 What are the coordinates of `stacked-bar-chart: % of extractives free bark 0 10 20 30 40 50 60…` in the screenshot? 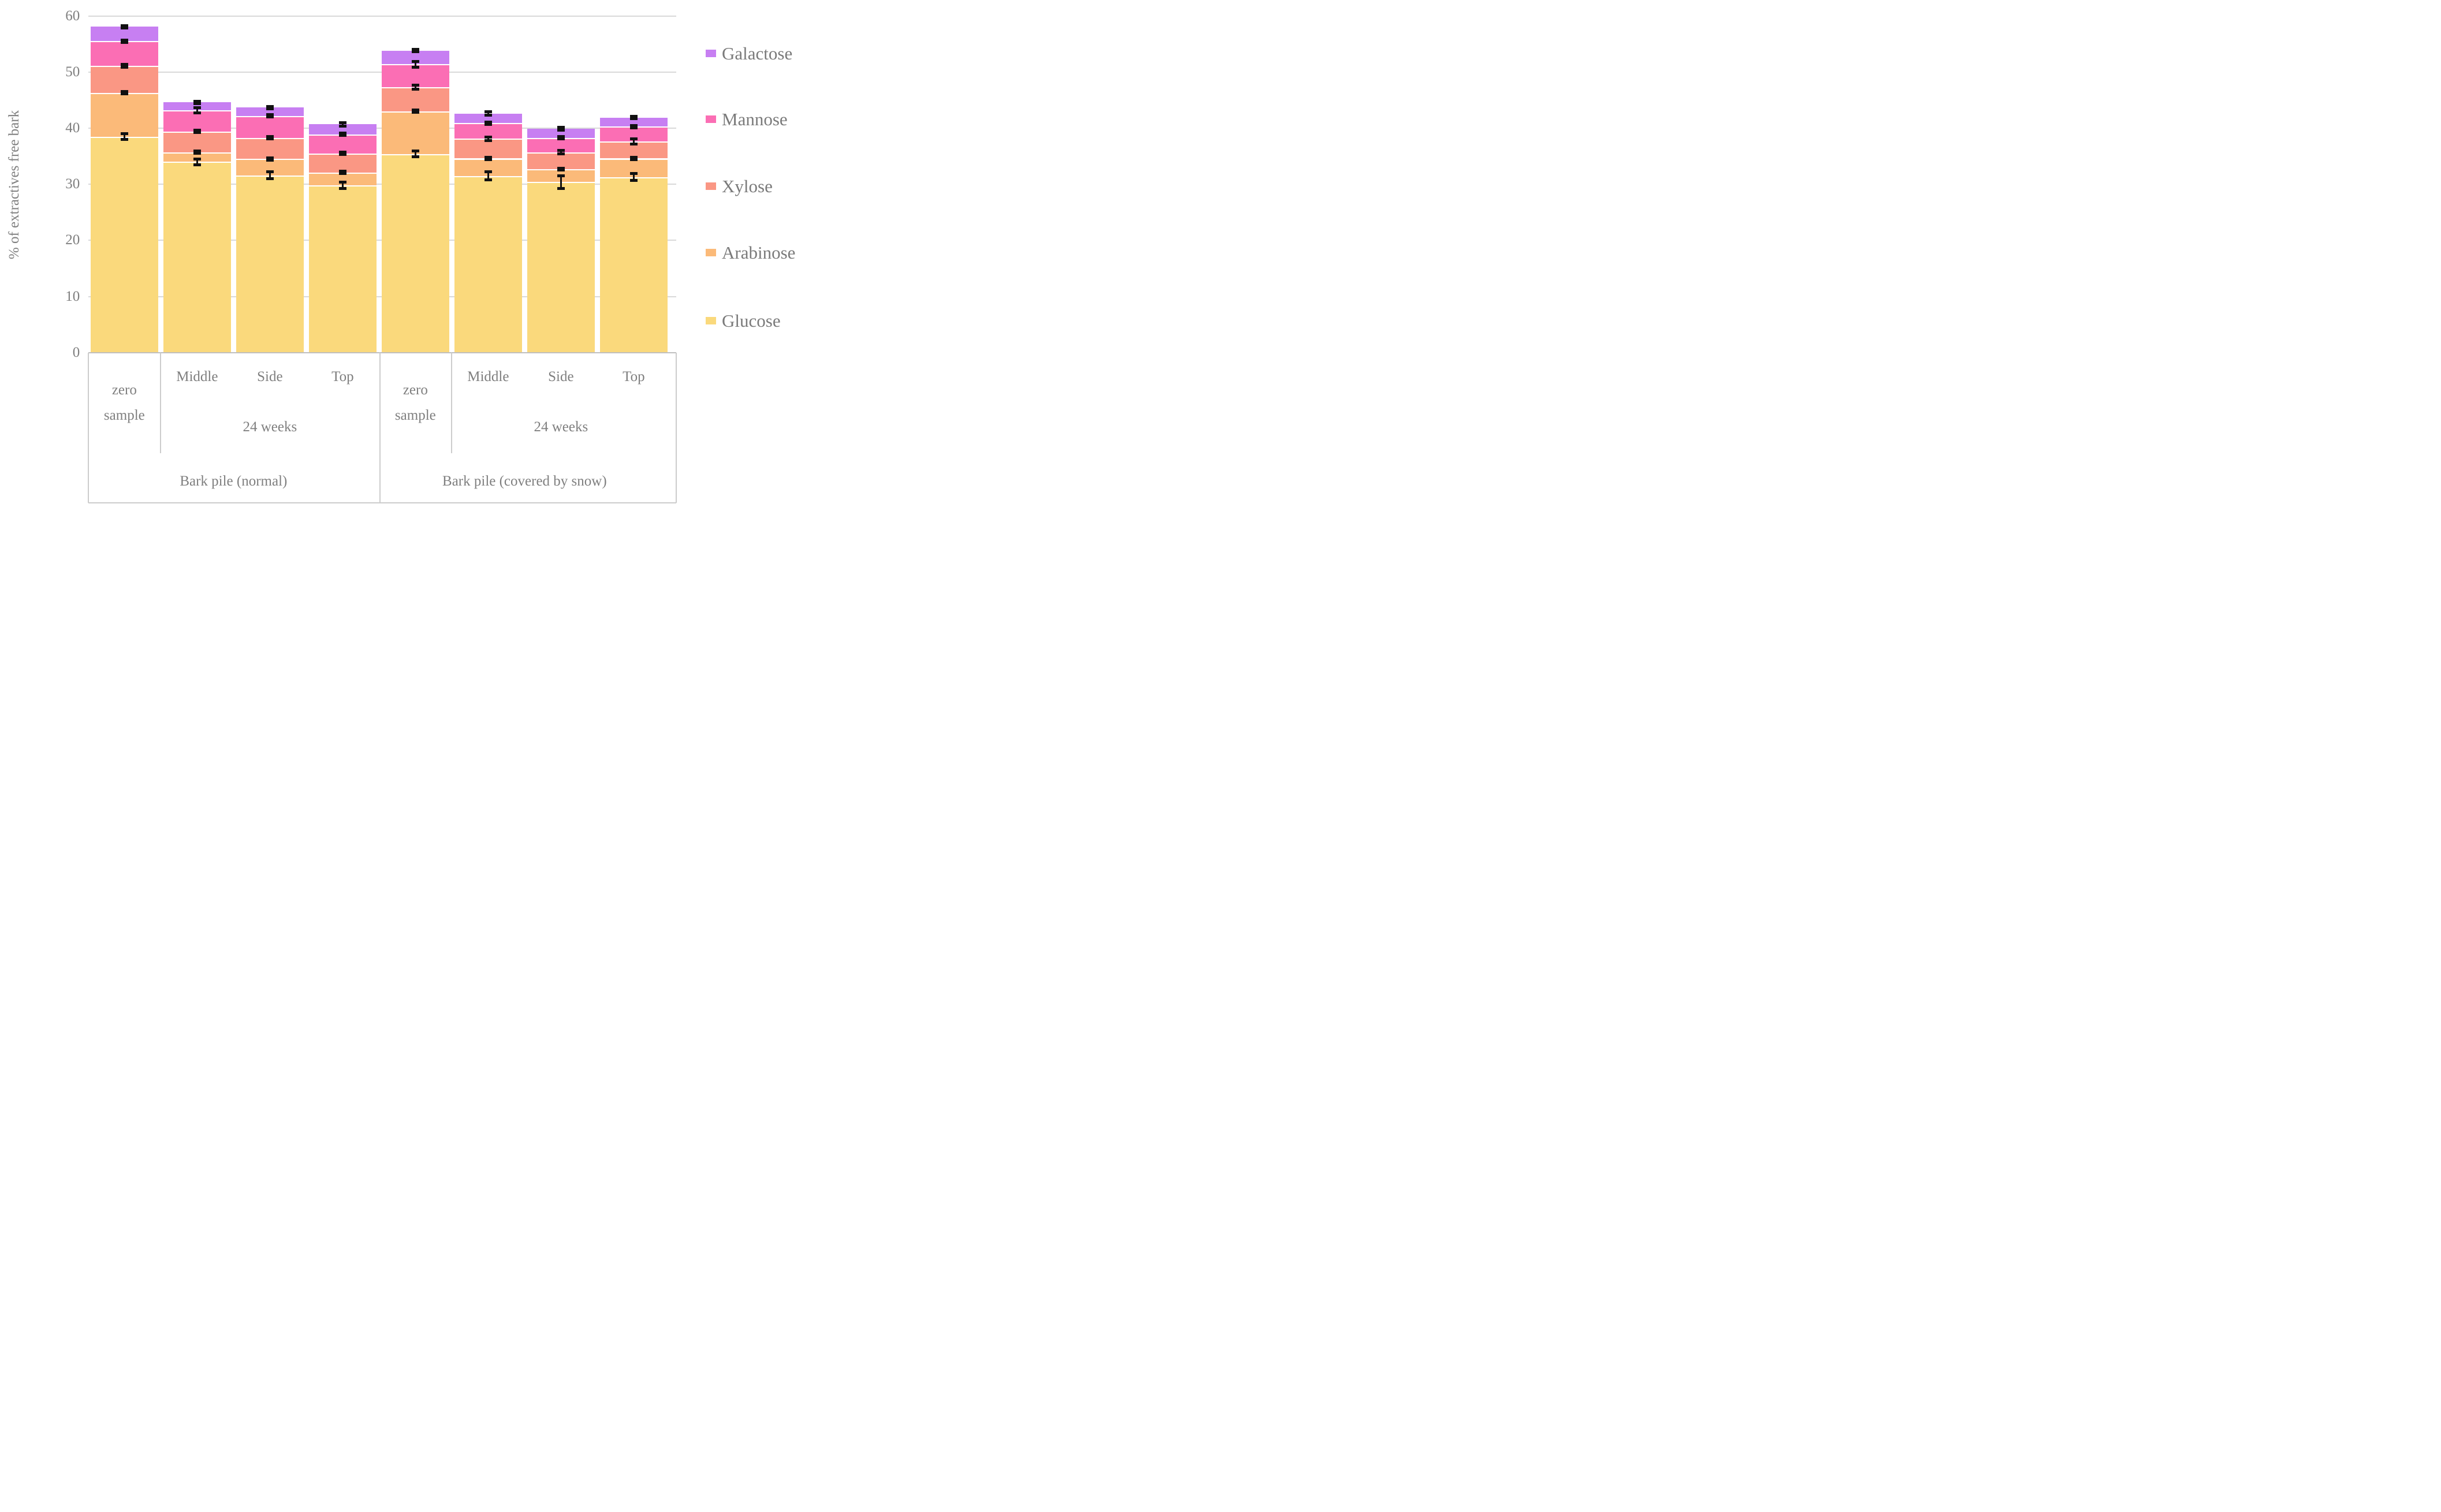 It's located at (407, 252).